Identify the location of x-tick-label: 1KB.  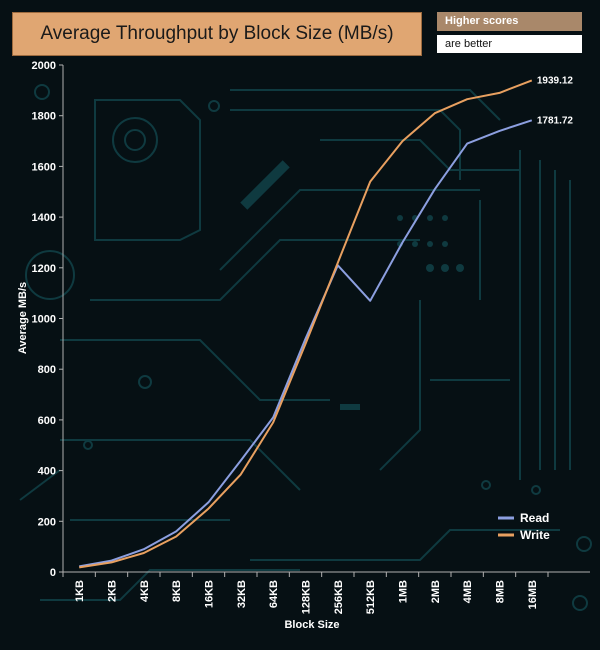
(80, 591).